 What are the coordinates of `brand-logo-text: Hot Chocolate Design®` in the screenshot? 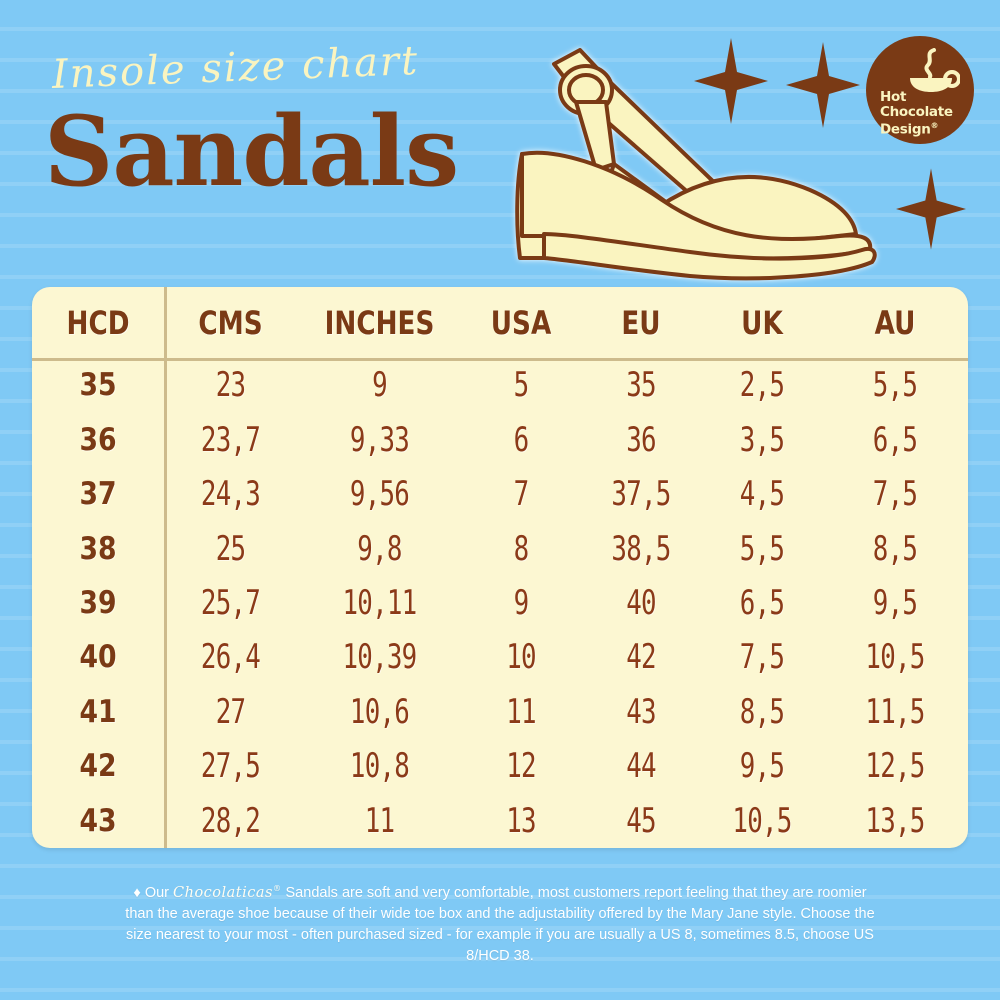 It's located at (916, 113).